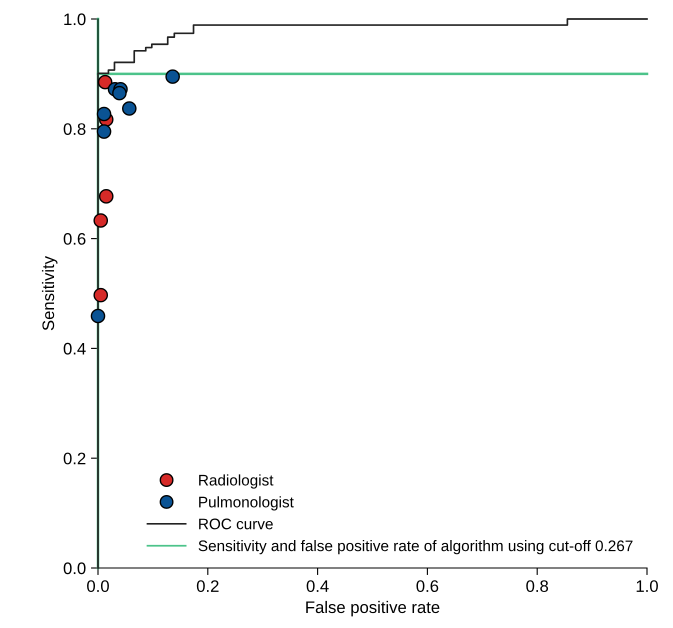 The width and height of the screenshot is (673, 628). I want to click on legend-label: Radiologist, so click(236, 481).